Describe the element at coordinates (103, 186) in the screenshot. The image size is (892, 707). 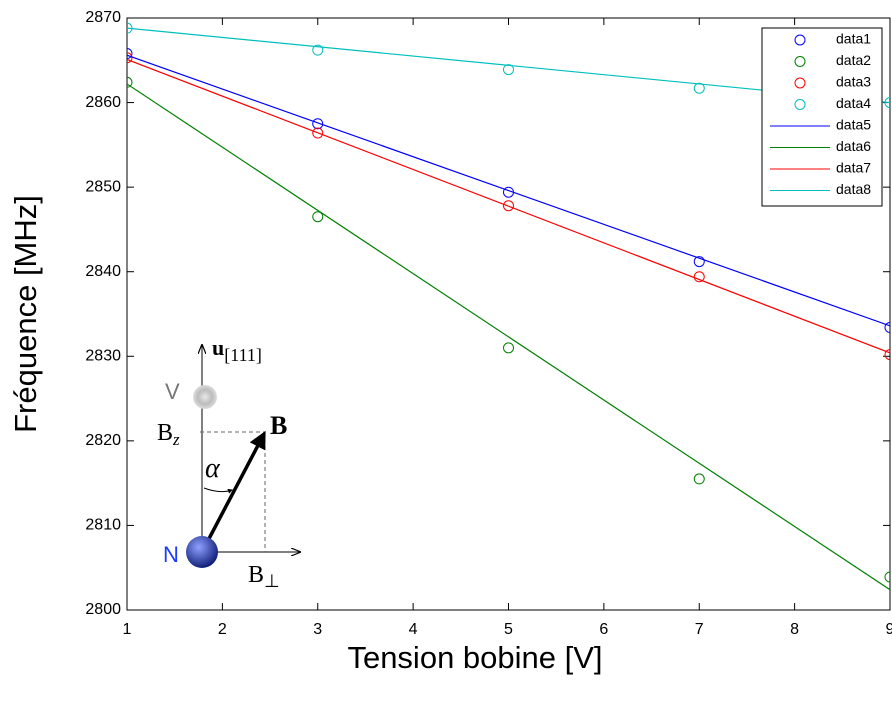
I see `y-tick-label: 2850` at that location.